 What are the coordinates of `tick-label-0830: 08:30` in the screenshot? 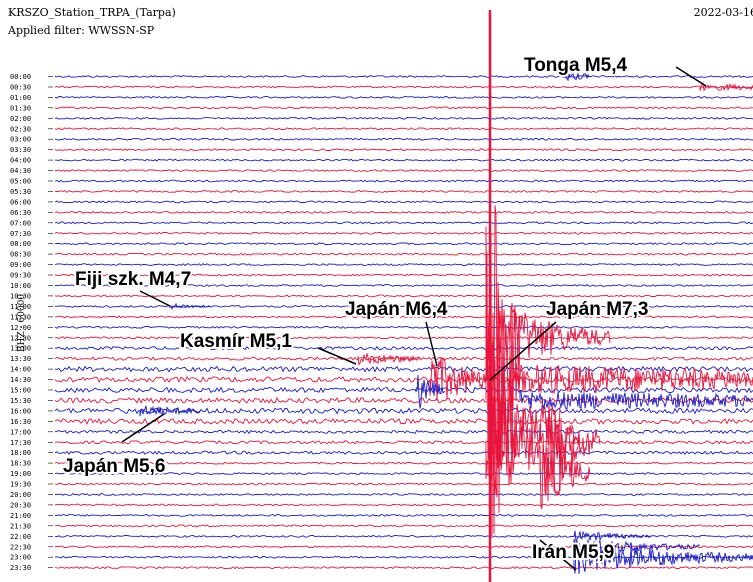 It's located at (20, 255).